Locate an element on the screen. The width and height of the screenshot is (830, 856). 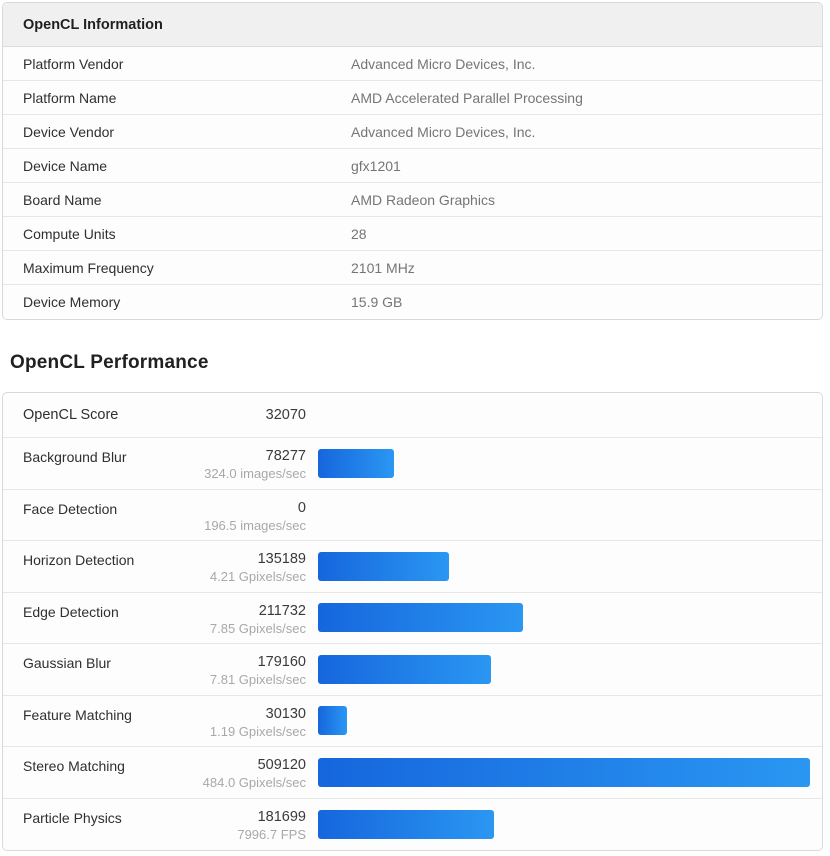
benchmark-name: Particle Physics is located at coordinates (72, 817).